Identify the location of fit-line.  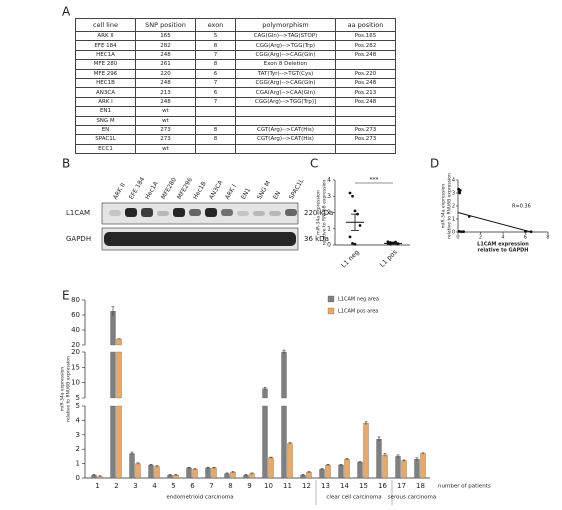
(494, 222).